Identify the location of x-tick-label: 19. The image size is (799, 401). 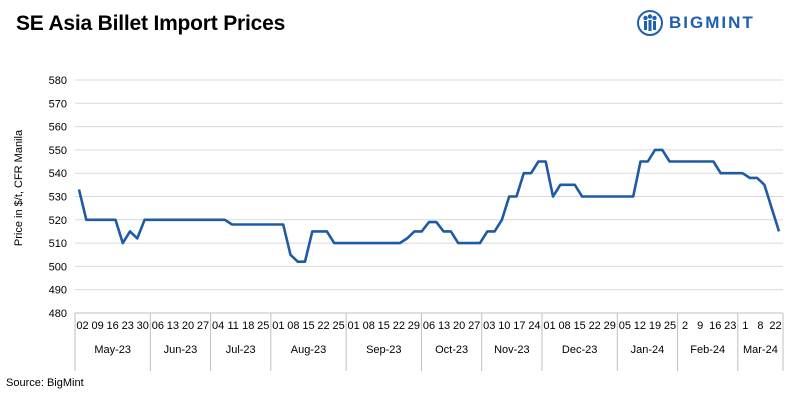
(655, 326).